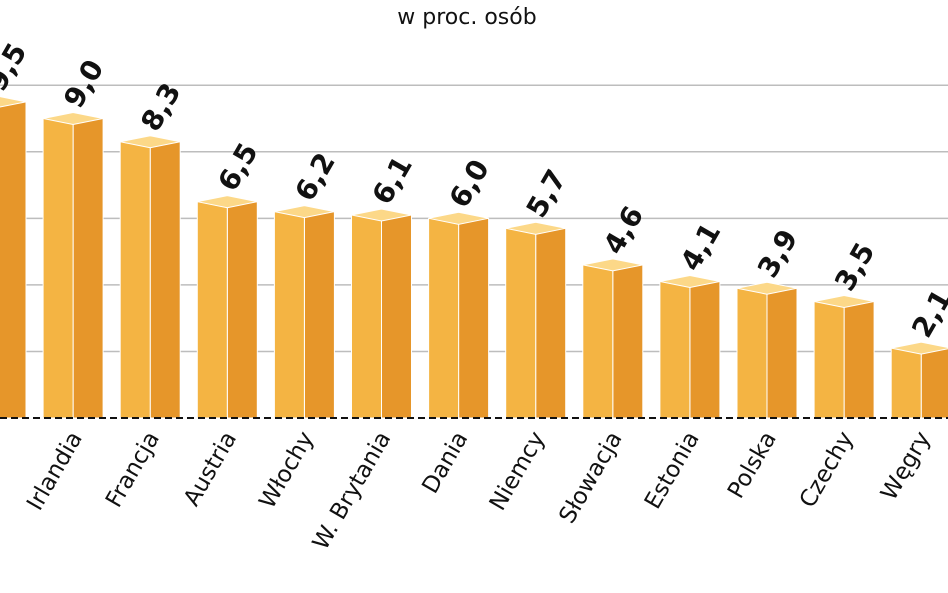  What do you see at coordinates (672, 470) in the screenshot?
I see `x-tick-label: Estonia` at bounding box center [672, 470].